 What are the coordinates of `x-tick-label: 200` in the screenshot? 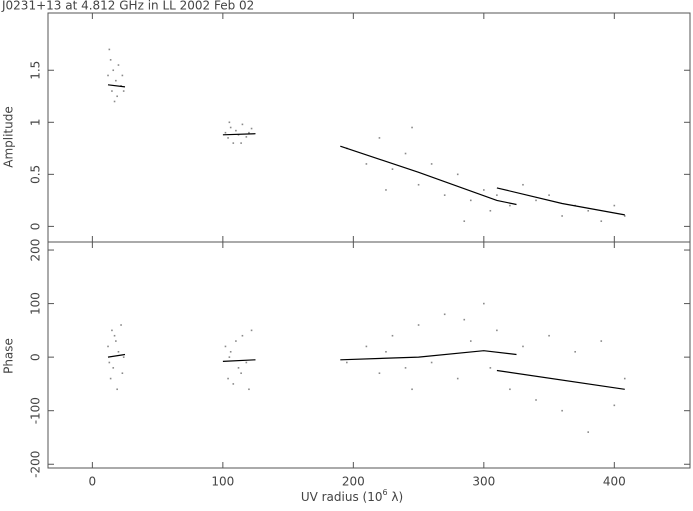 It's located at (353, 482).